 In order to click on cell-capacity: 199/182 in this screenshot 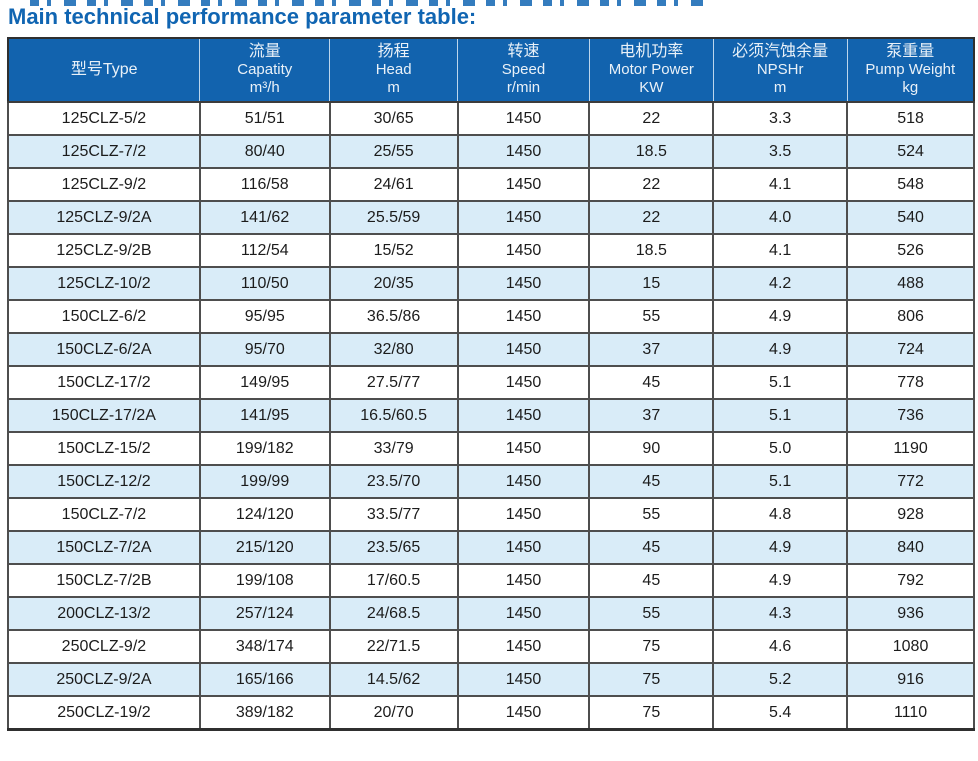, I will do `click(264, 448)`.